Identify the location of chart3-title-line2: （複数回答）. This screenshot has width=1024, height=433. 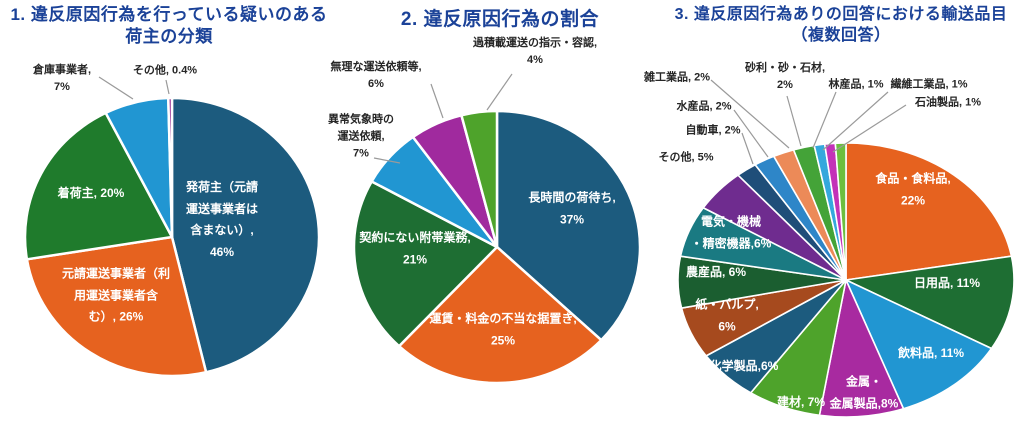
(841, 36).